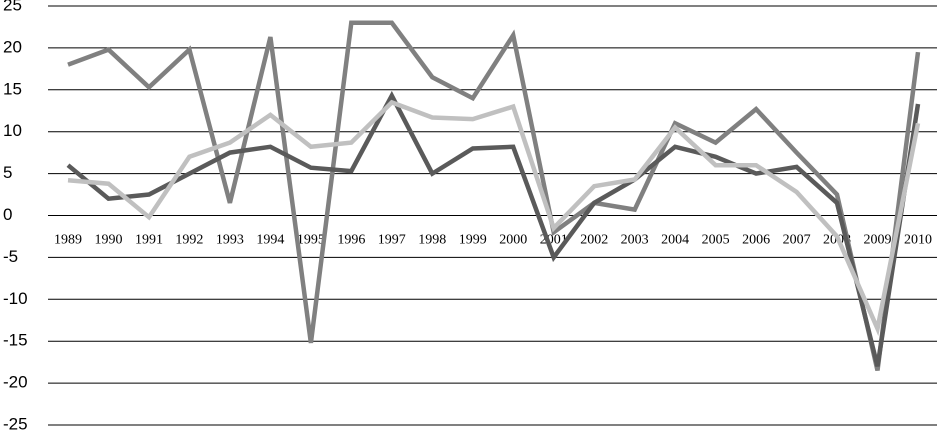 Image resolution: width=937 pixels, height=436 pixels. I want to click on x-tick-label: 1990, so click(108, 240).